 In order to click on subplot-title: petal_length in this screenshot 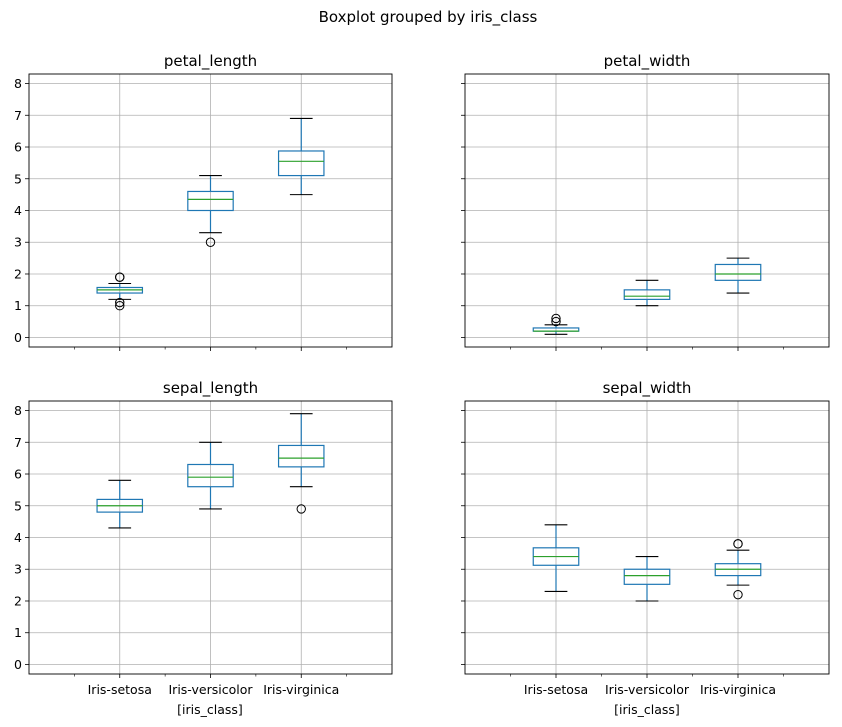, I will do `click(210, 61)`.